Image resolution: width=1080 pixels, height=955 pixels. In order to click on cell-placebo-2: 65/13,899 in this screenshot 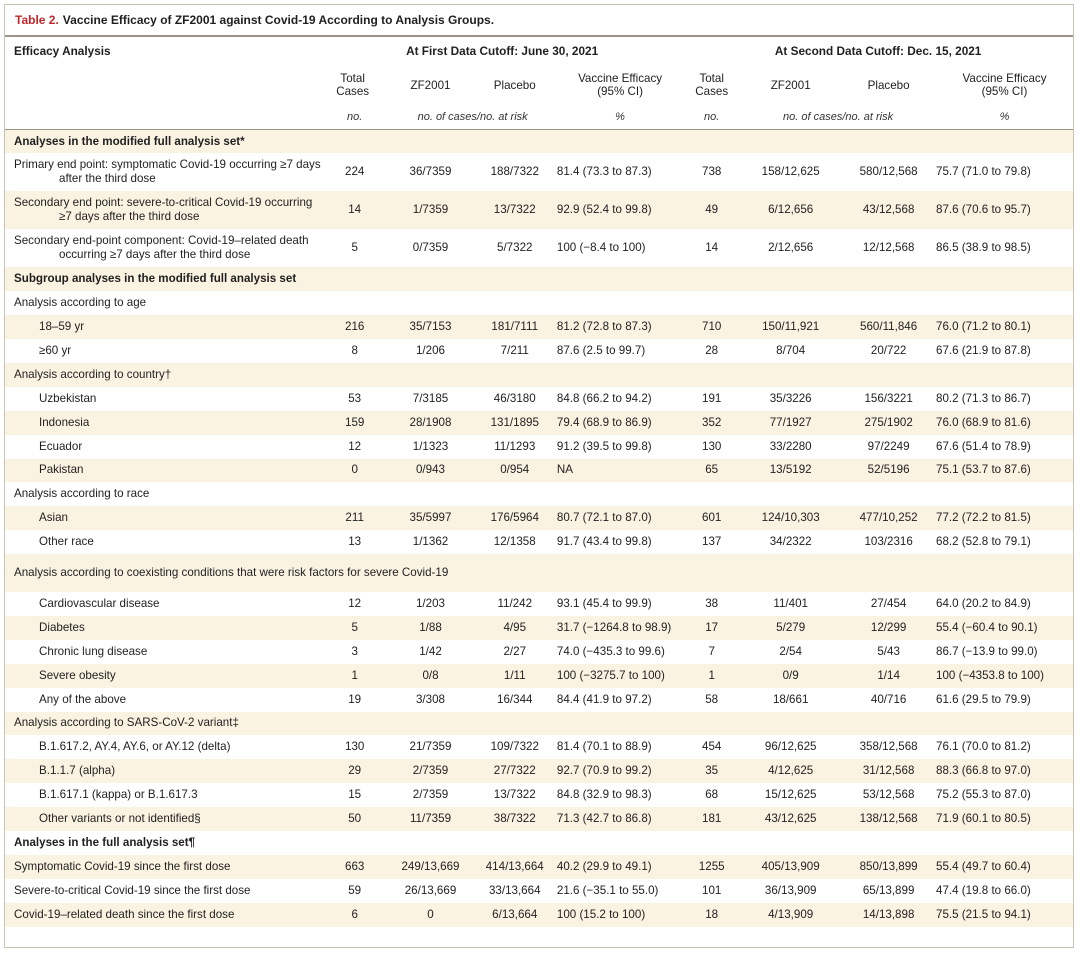, I will do `click(888, 890)`.